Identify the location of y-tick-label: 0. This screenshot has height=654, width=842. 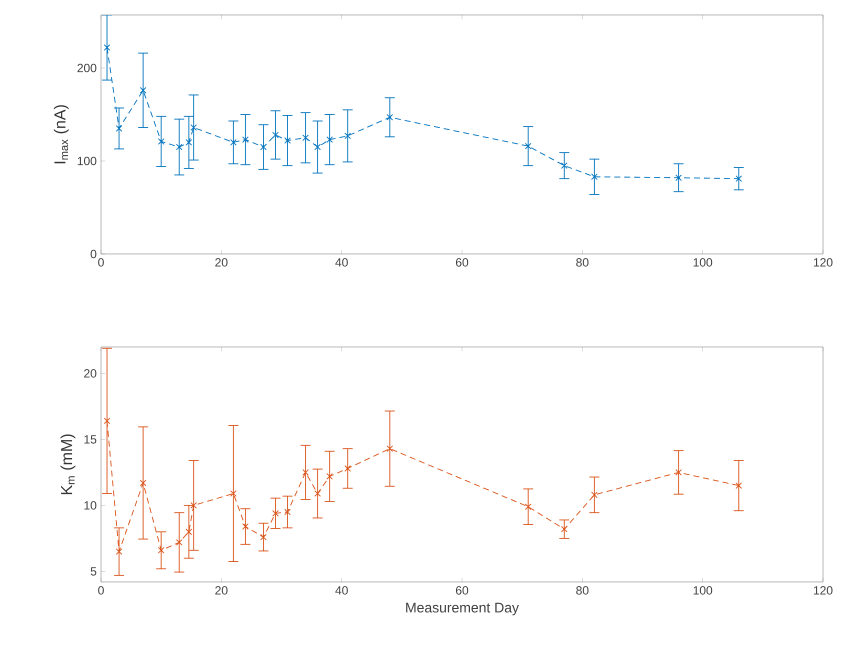
(93, 254).